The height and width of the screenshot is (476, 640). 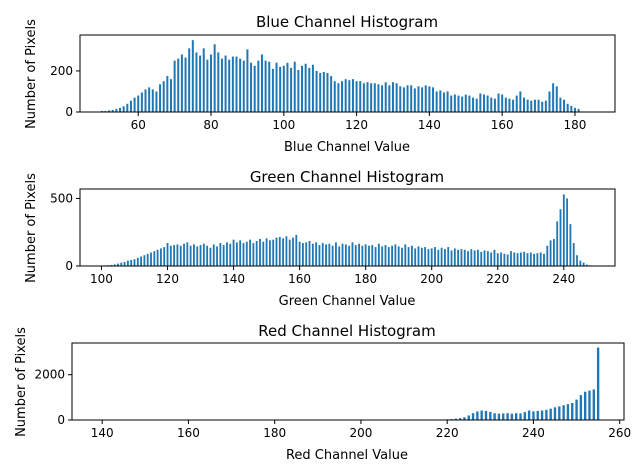 What do you see at coordinates (340, 76) in the screenshot?
I see `blue-histogram-bars` at bounding box center [340, 76].